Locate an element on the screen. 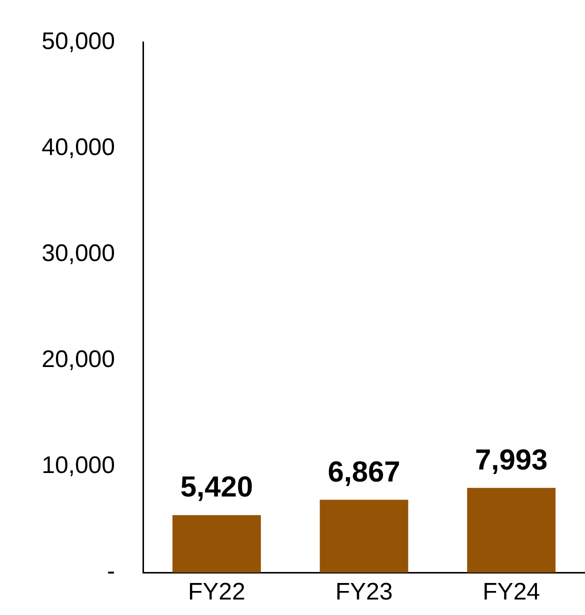  y-tick-label: 30,000 is located at coordinates (78, 254).